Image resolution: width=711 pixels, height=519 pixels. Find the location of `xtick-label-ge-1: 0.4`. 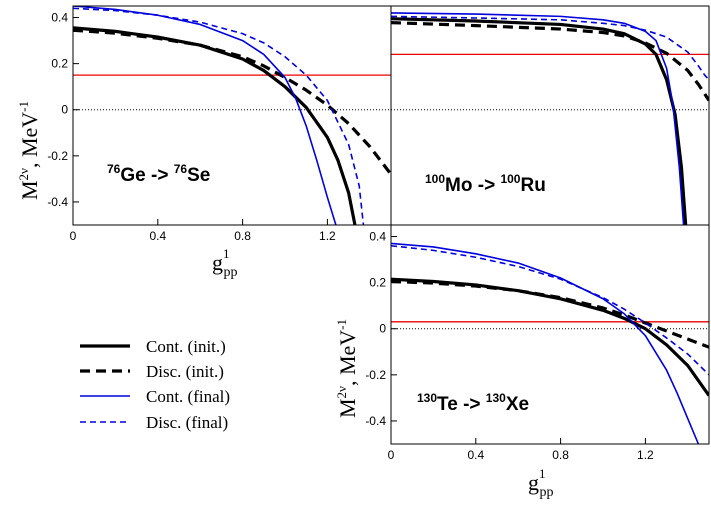

xtick-label-ge-1: 0.4 is located at coordinates (157, 236).